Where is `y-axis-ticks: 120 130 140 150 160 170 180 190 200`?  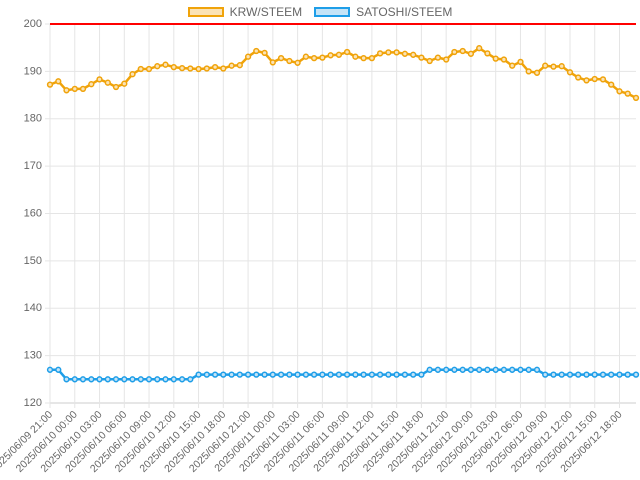 y-axis-ticks: 120 130 140 150 160 170 180 190 200 is located at coordinates (33, 213).